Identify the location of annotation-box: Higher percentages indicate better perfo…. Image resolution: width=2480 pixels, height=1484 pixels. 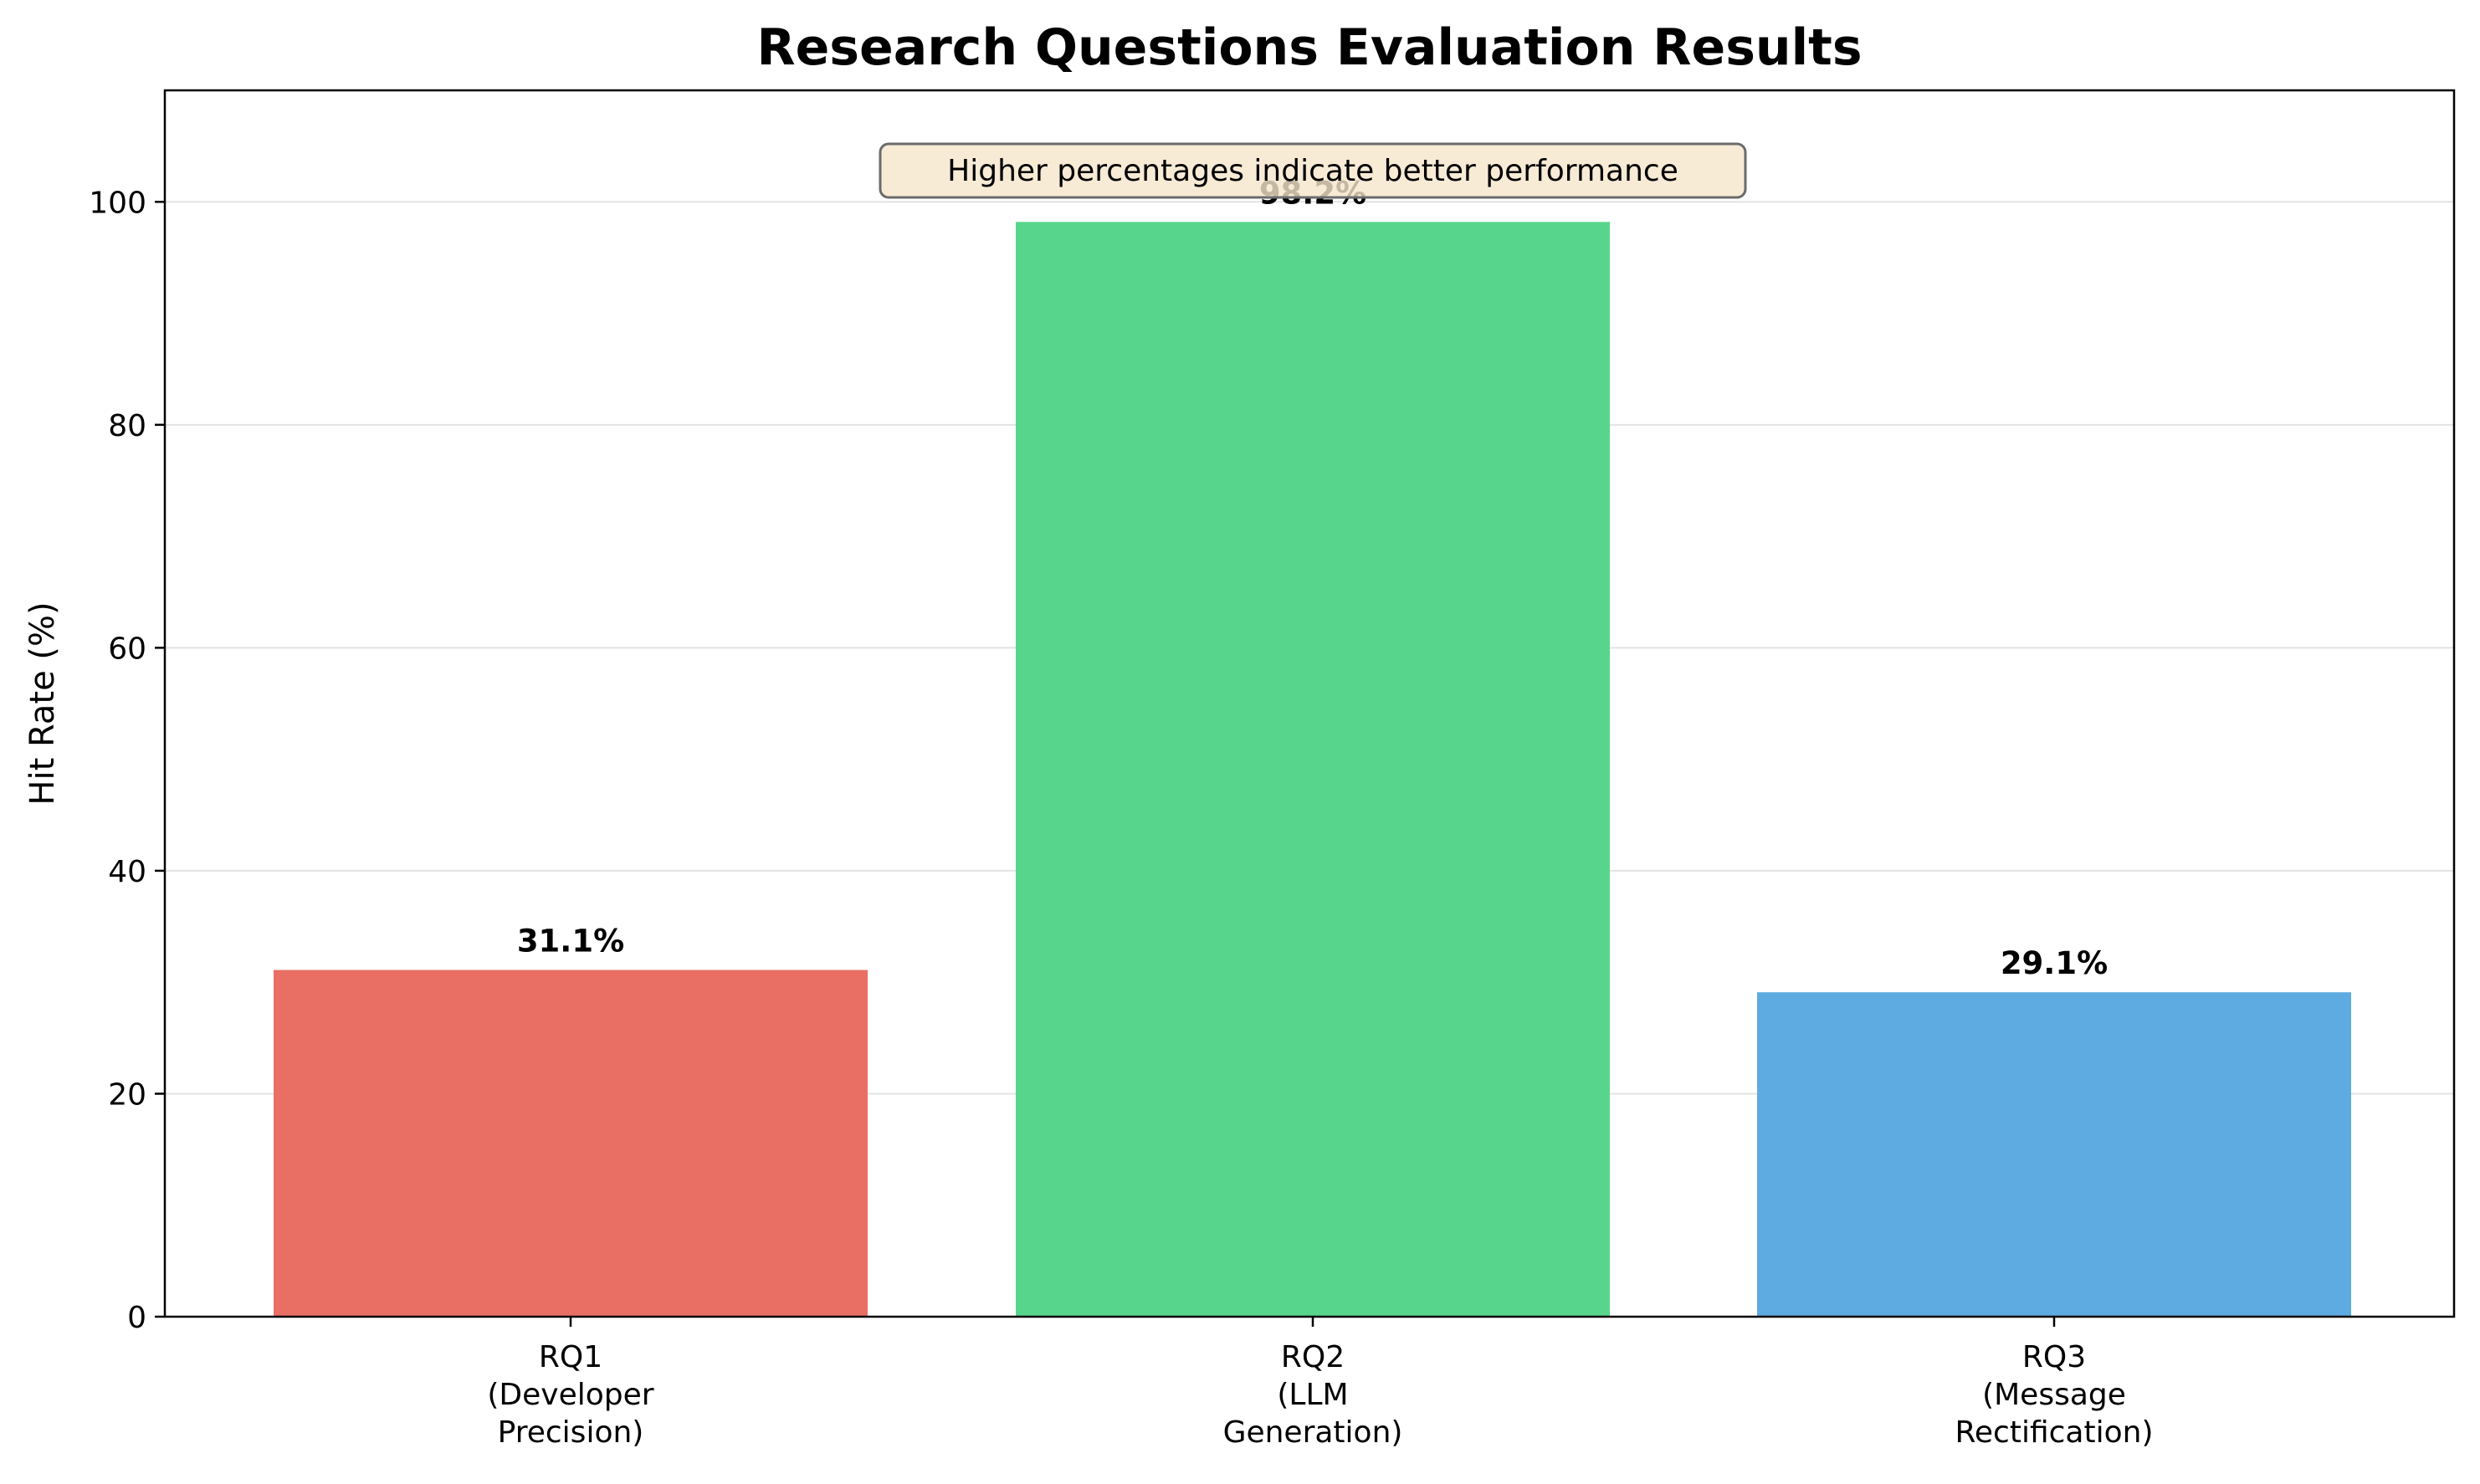
(1313, 170).